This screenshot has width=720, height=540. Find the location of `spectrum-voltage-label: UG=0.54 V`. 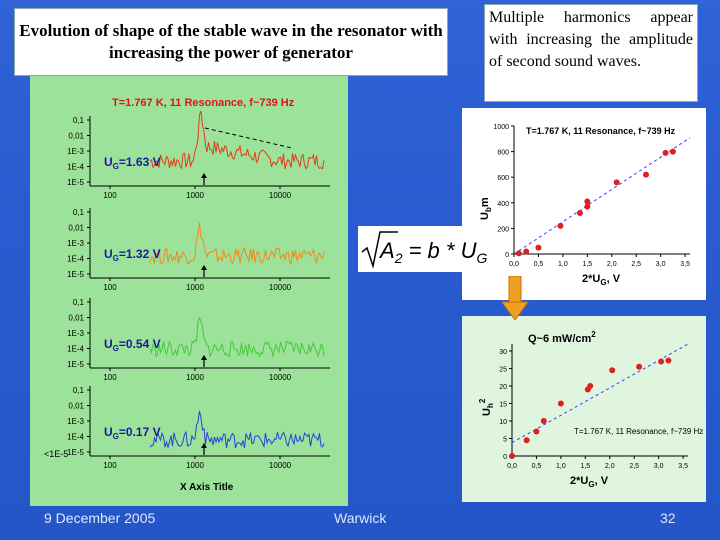

spectrum-voltage-label: UG=0.54 V is located at coordinates (132, 345).